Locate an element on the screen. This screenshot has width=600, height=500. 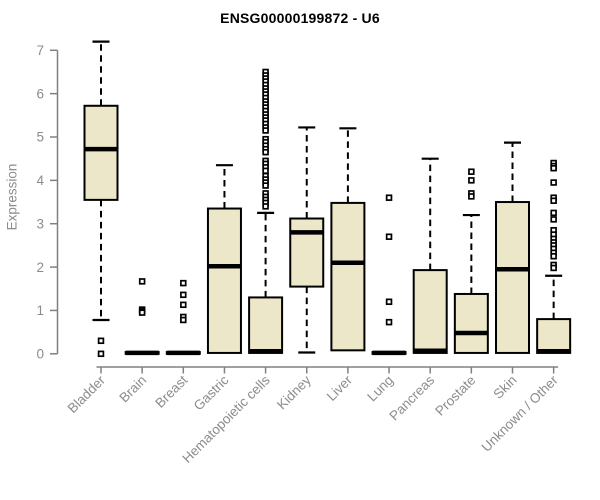
boxplot-gastric is located at coordinates (224, 259).